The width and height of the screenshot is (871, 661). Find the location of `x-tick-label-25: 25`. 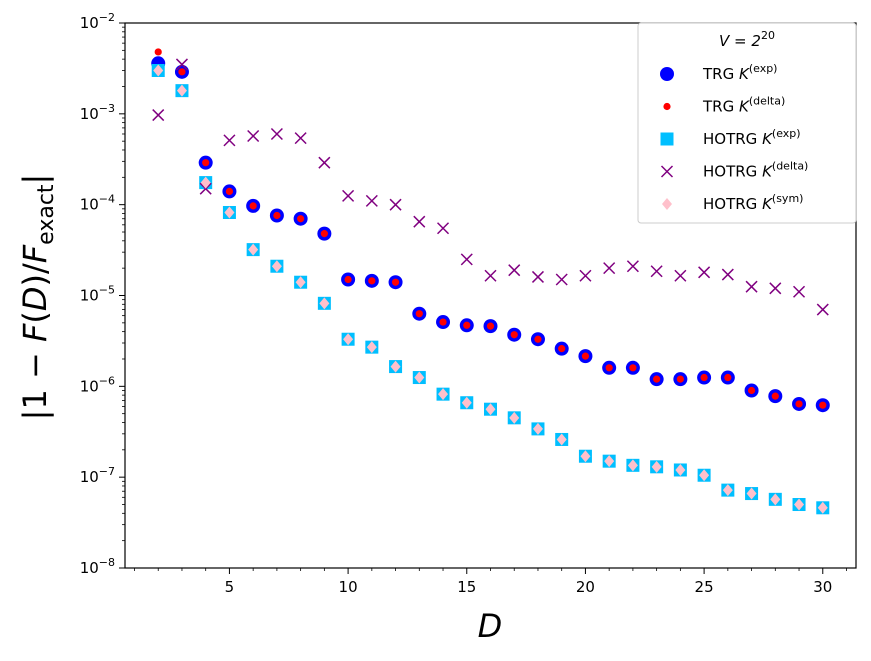

x-tick-label-25: 25 is located at coordinates (704, 587).